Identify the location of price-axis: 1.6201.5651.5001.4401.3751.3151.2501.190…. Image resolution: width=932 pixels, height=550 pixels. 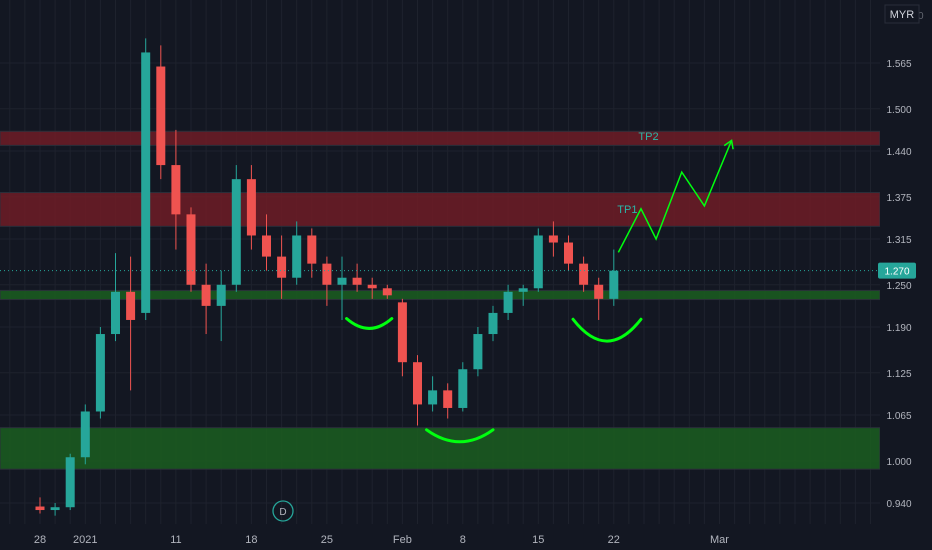
(905, 275).